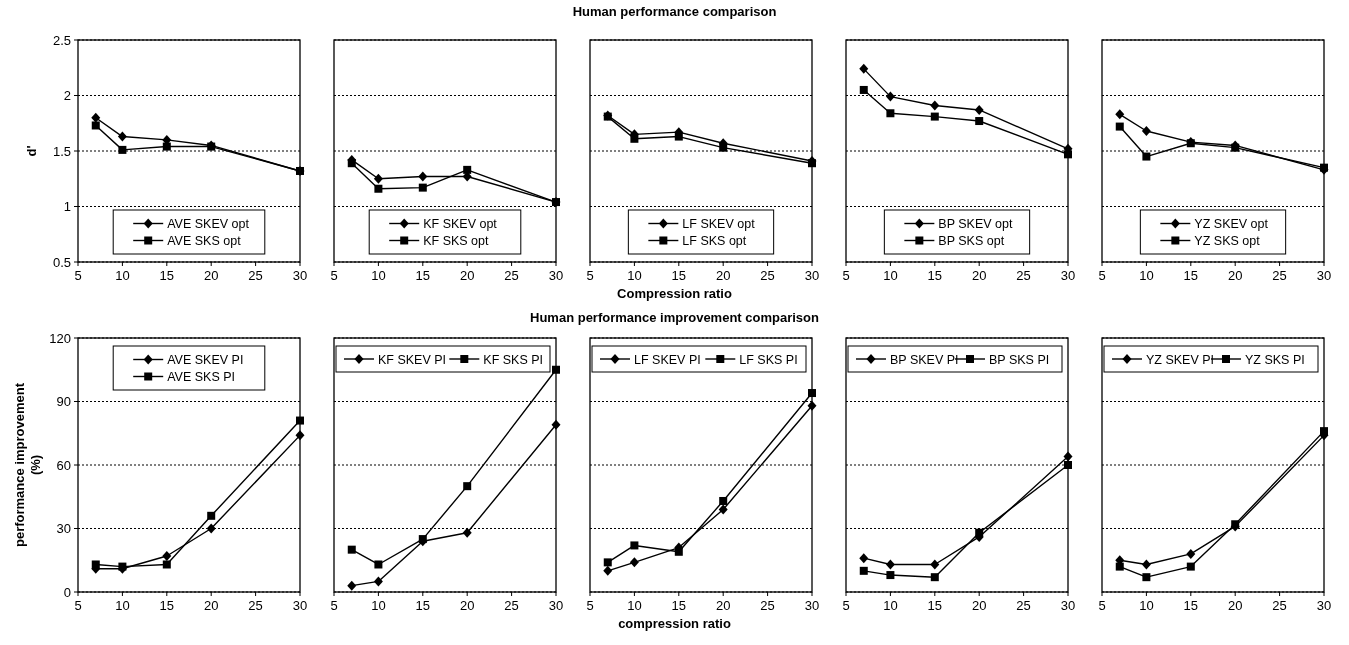 Image resolution: width=1349 pixels, height=645 pixels. Describe the element at coordinates (63, 401) in the screenshot. I see `y-tick-label: 90` at that location.